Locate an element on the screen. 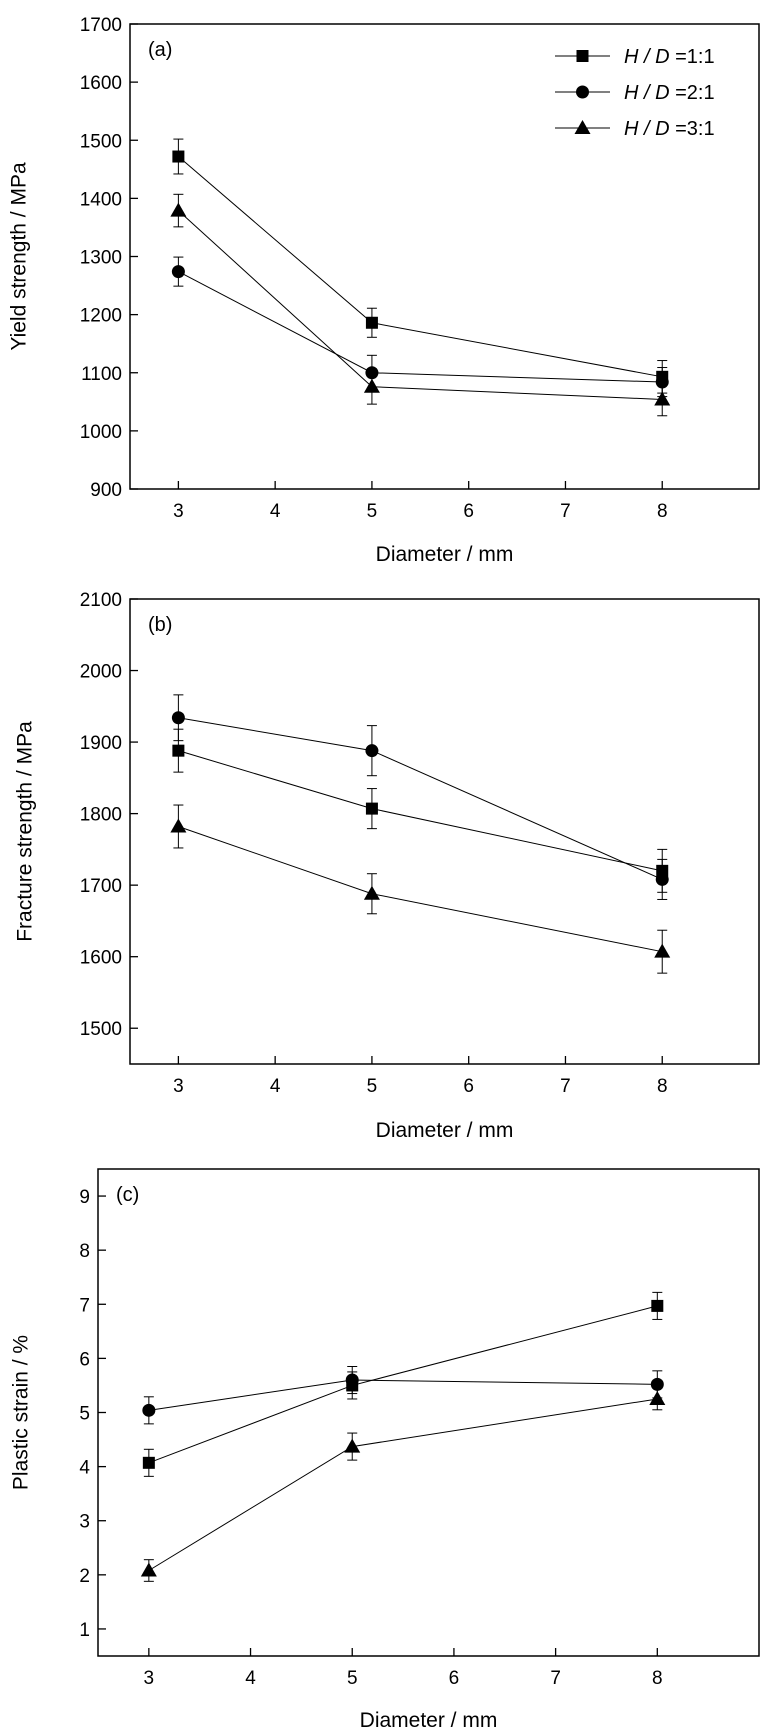 The width and height of the screenshot is (768, 1735). y-tick-label: 1400 is located at coordinates (101, 199).